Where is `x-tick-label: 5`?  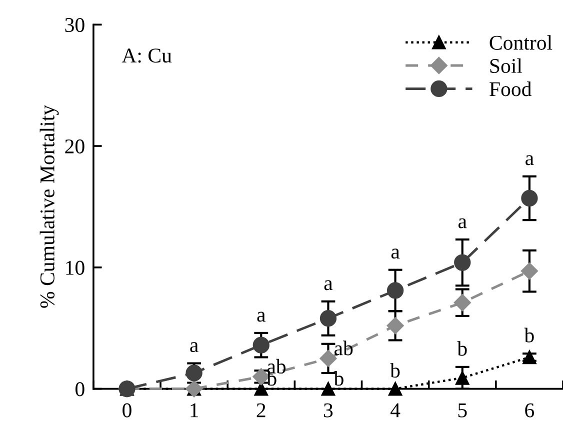 x-tick-label: 5 is located at coordinates (462, 411).